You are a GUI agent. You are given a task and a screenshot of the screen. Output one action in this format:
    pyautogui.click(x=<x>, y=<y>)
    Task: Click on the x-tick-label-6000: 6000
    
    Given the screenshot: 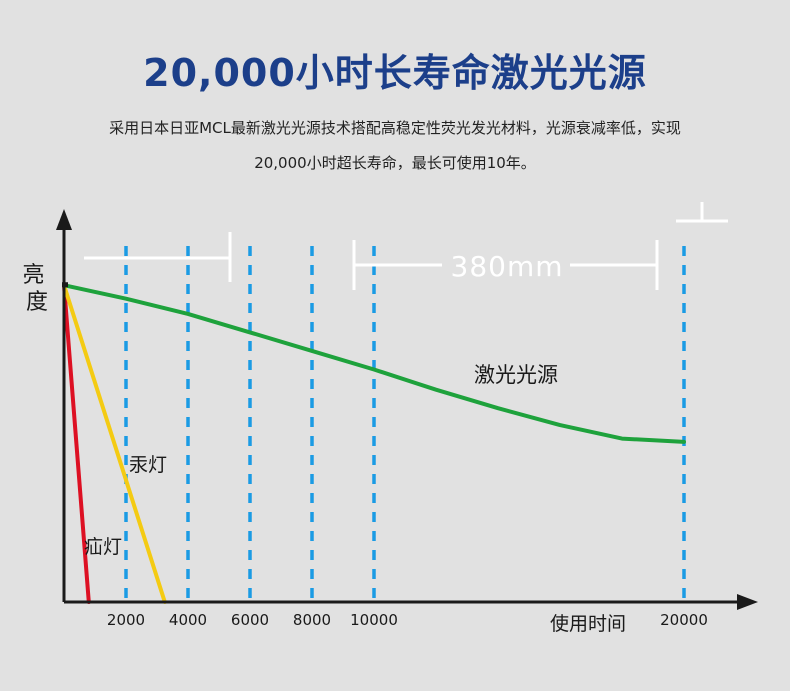 What is the action you would take?
    pyautogui.click(x=250, y=620)
    